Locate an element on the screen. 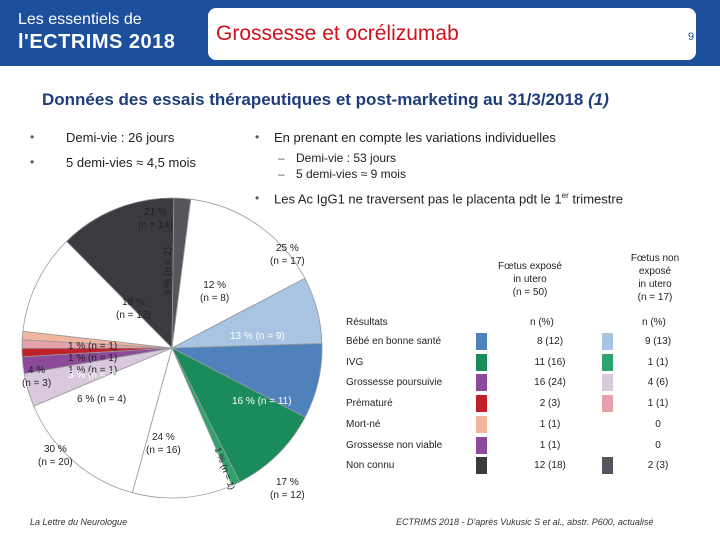 This screenshot has height=540, width=720. label-30-pct: 30 % is located at coordinates (55, 449).